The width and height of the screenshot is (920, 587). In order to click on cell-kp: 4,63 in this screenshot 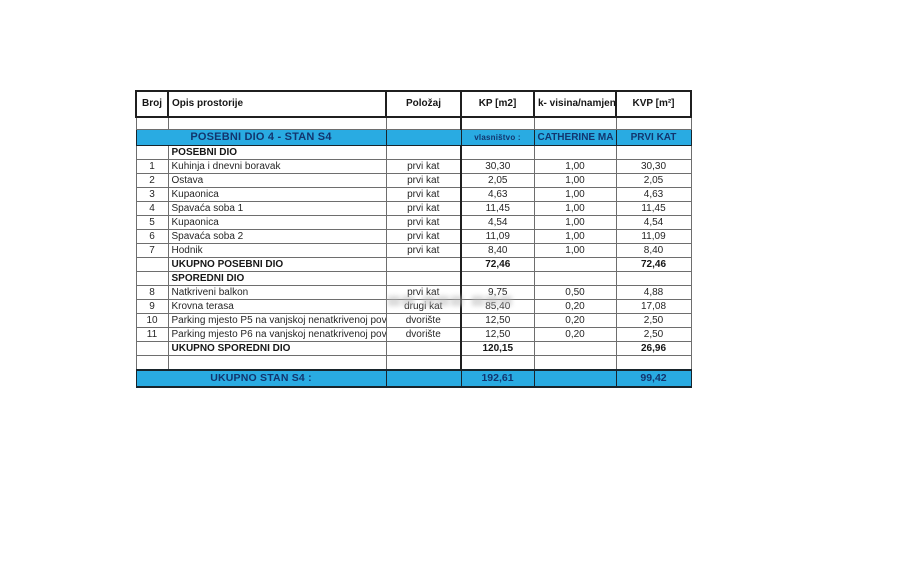, I will do `click(497, 194)`.